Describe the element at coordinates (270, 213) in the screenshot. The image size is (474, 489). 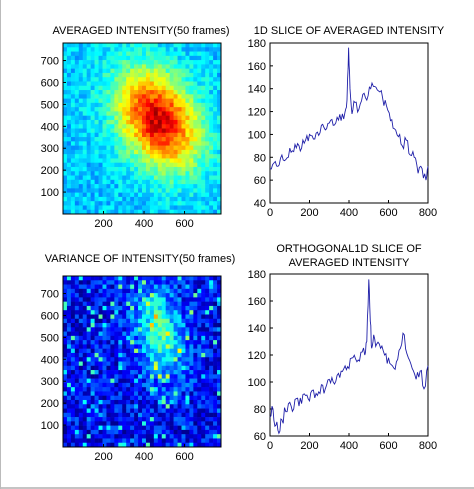
I see `x-tick-label: 0` at that location.